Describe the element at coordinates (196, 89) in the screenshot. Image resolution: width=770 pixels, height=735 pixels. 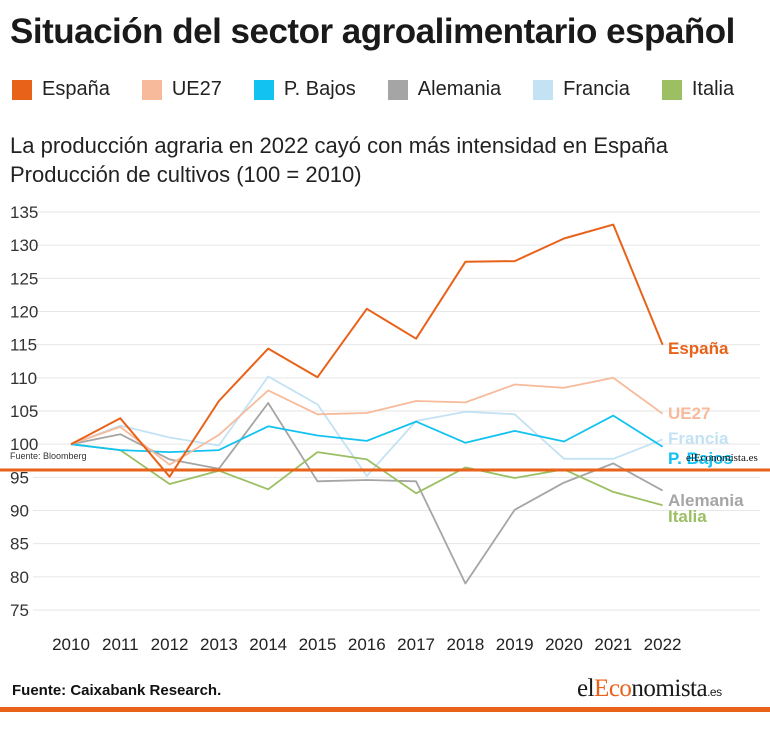
I see `legend-label: UE27` at that location.